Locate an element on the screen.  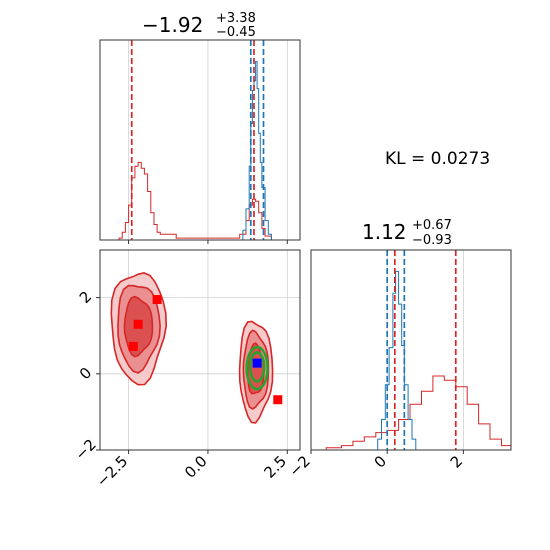
title-param1-plus: +3.38 is located at coordinates (236, 18).